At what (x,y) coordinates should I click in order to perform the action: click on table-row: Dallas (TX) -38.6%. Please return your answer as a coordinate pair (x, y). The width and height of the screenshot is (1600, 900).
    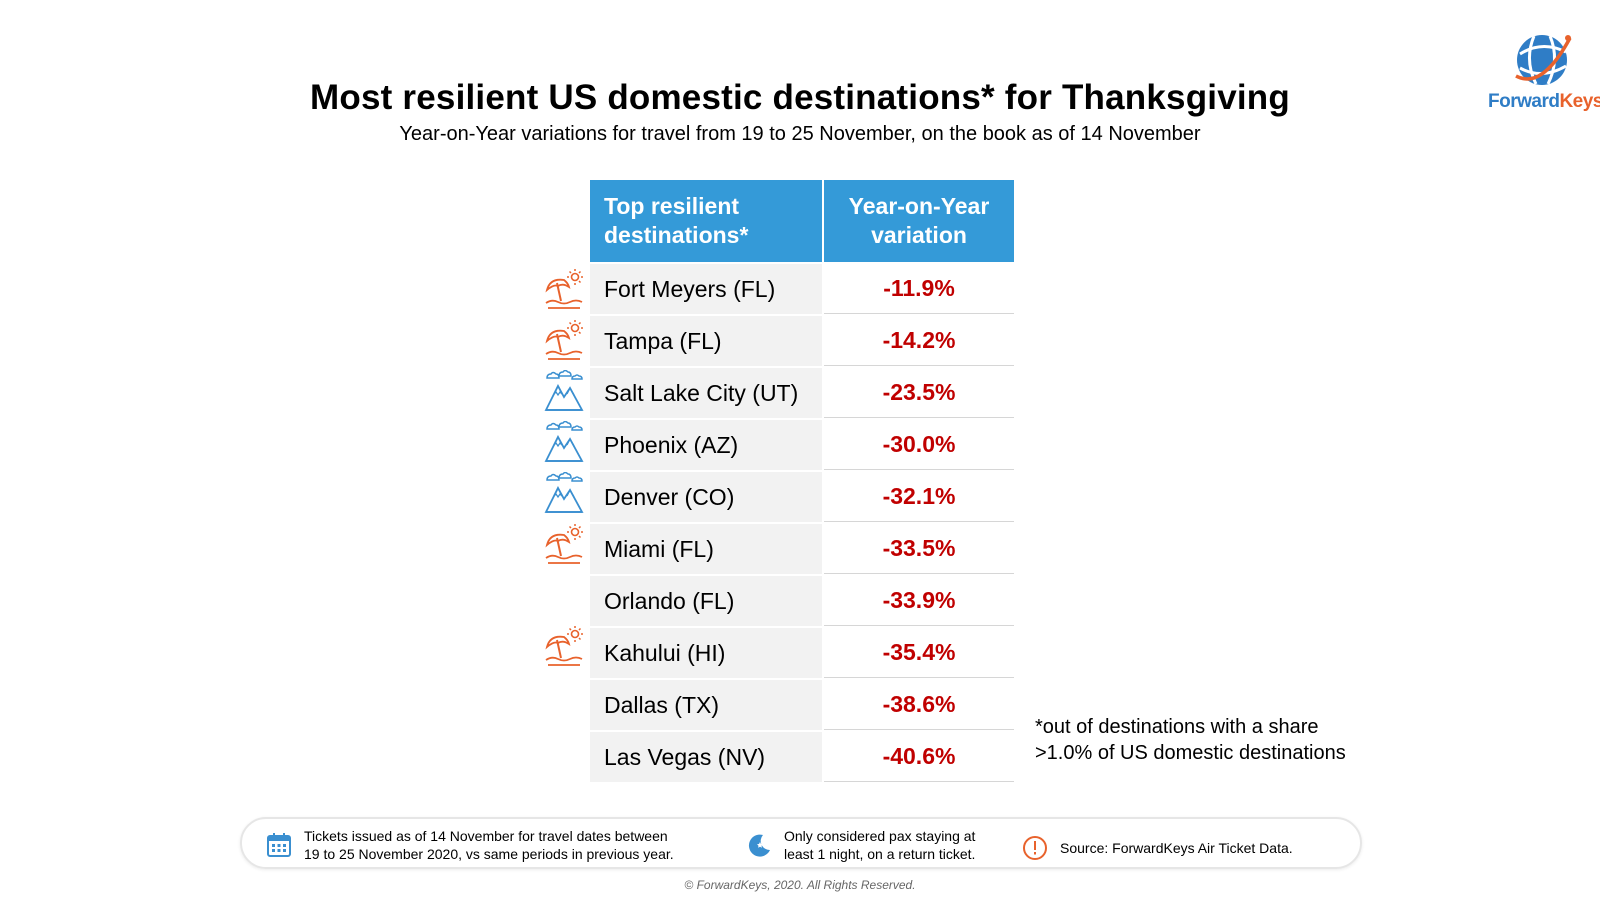
    Looking at the image, I should click on (802, 704).